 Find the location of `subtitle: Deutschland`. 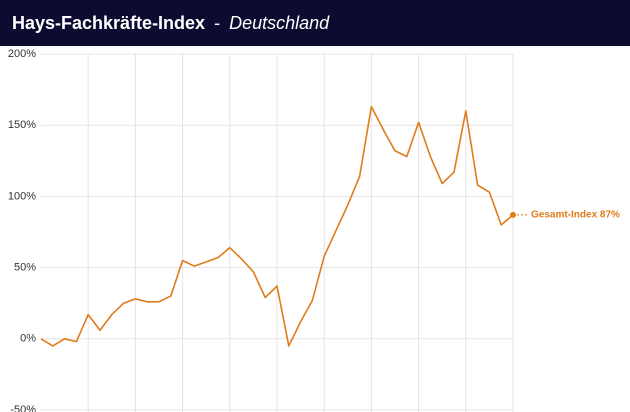

subtitle: Deutschland is located at coordinates (279, 23).